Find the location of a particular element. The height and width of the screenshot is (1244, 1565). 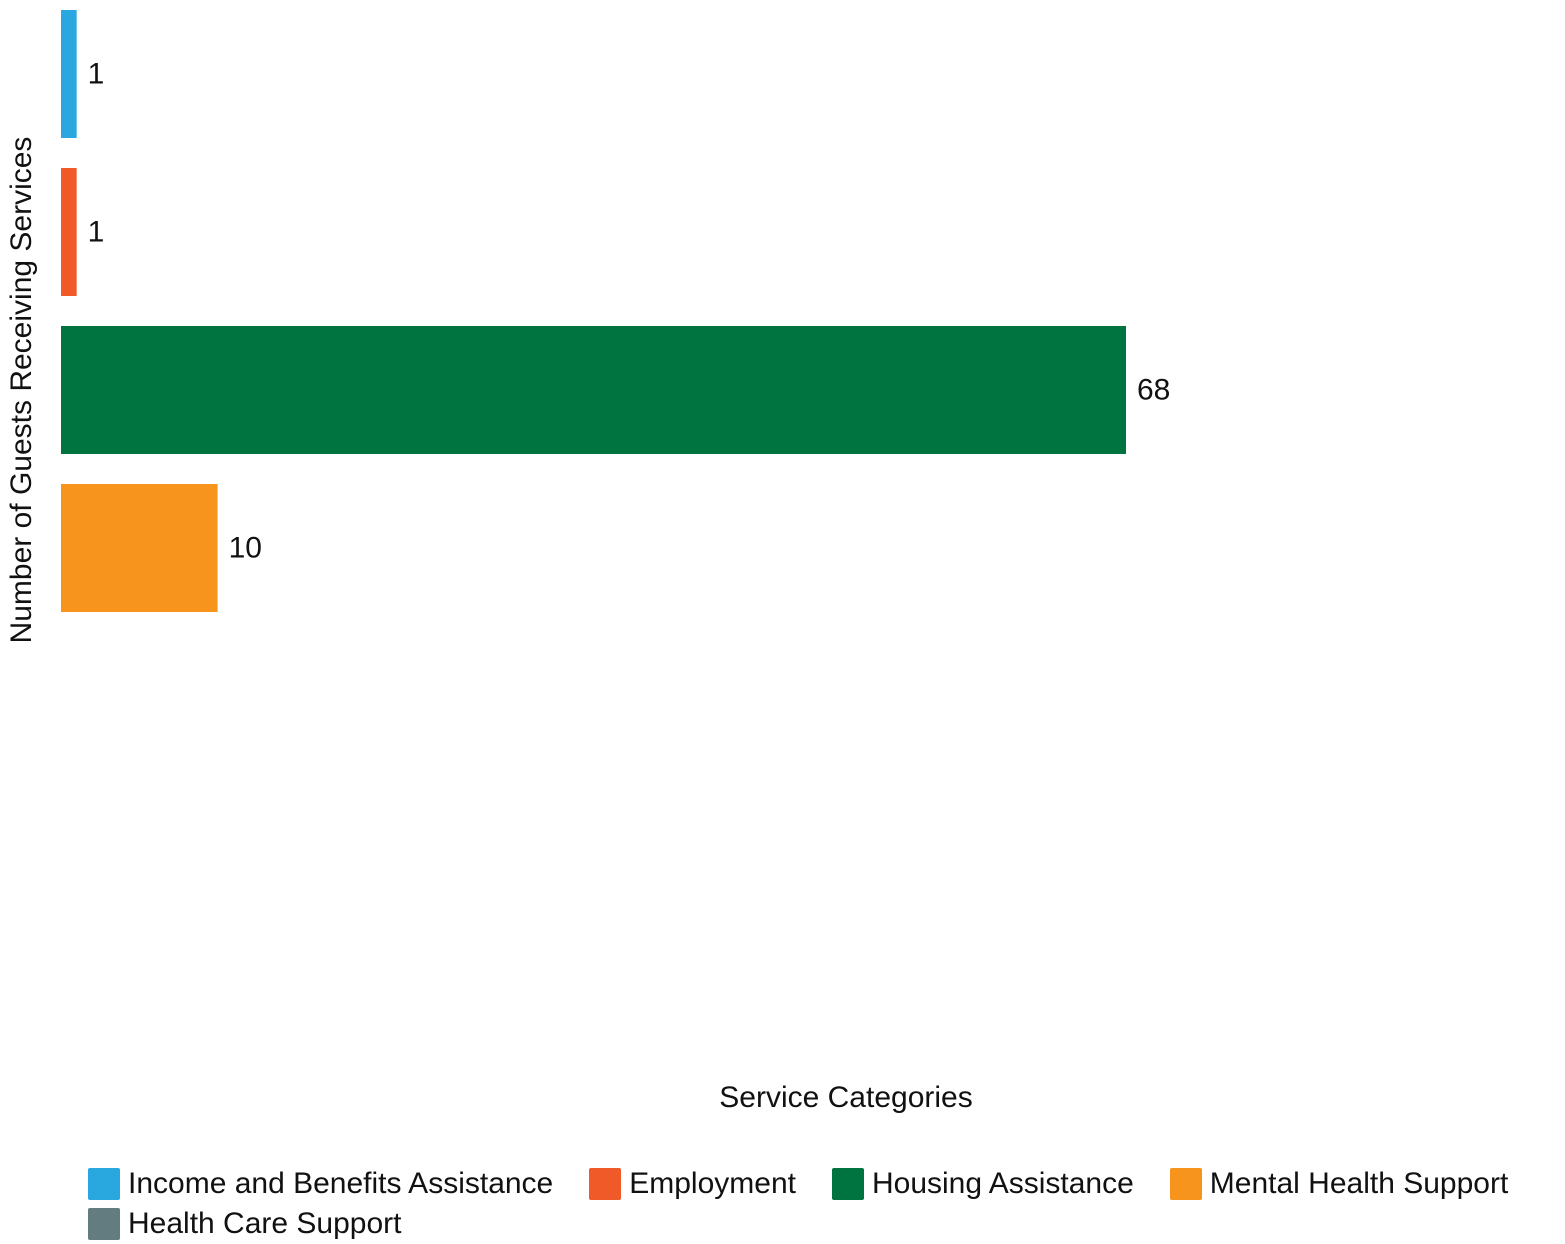

legend-item-income-benefits: Income and Benefits Assistance is located at coordinates (320, 1184).